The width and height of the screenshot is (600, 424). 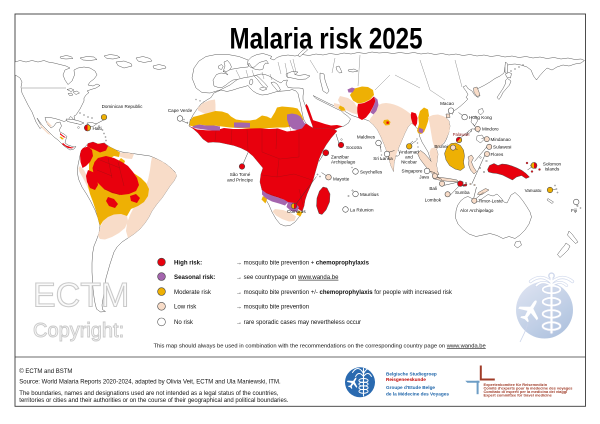 I want to click on svg-text:Expertenkomitee für Reisemediz: Expertenkomitee für Reisemedizin, so click(x=516, y=384).